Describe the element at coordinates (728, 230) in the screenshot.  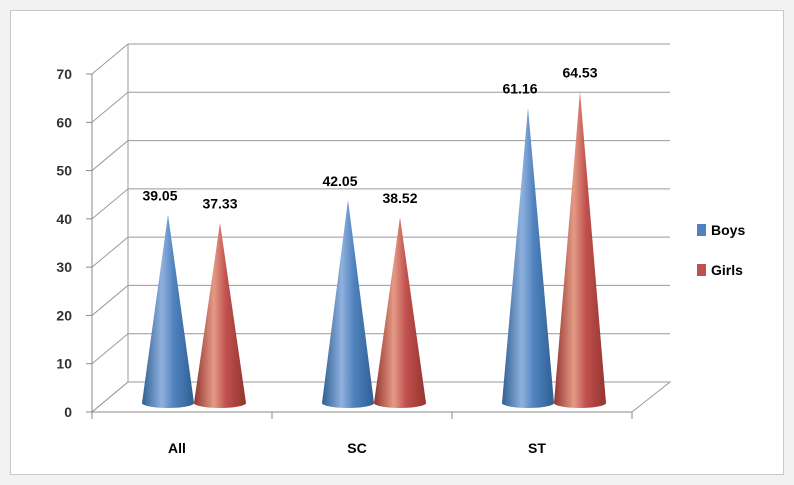
I see `legend-label-boys: Boys` at that location.